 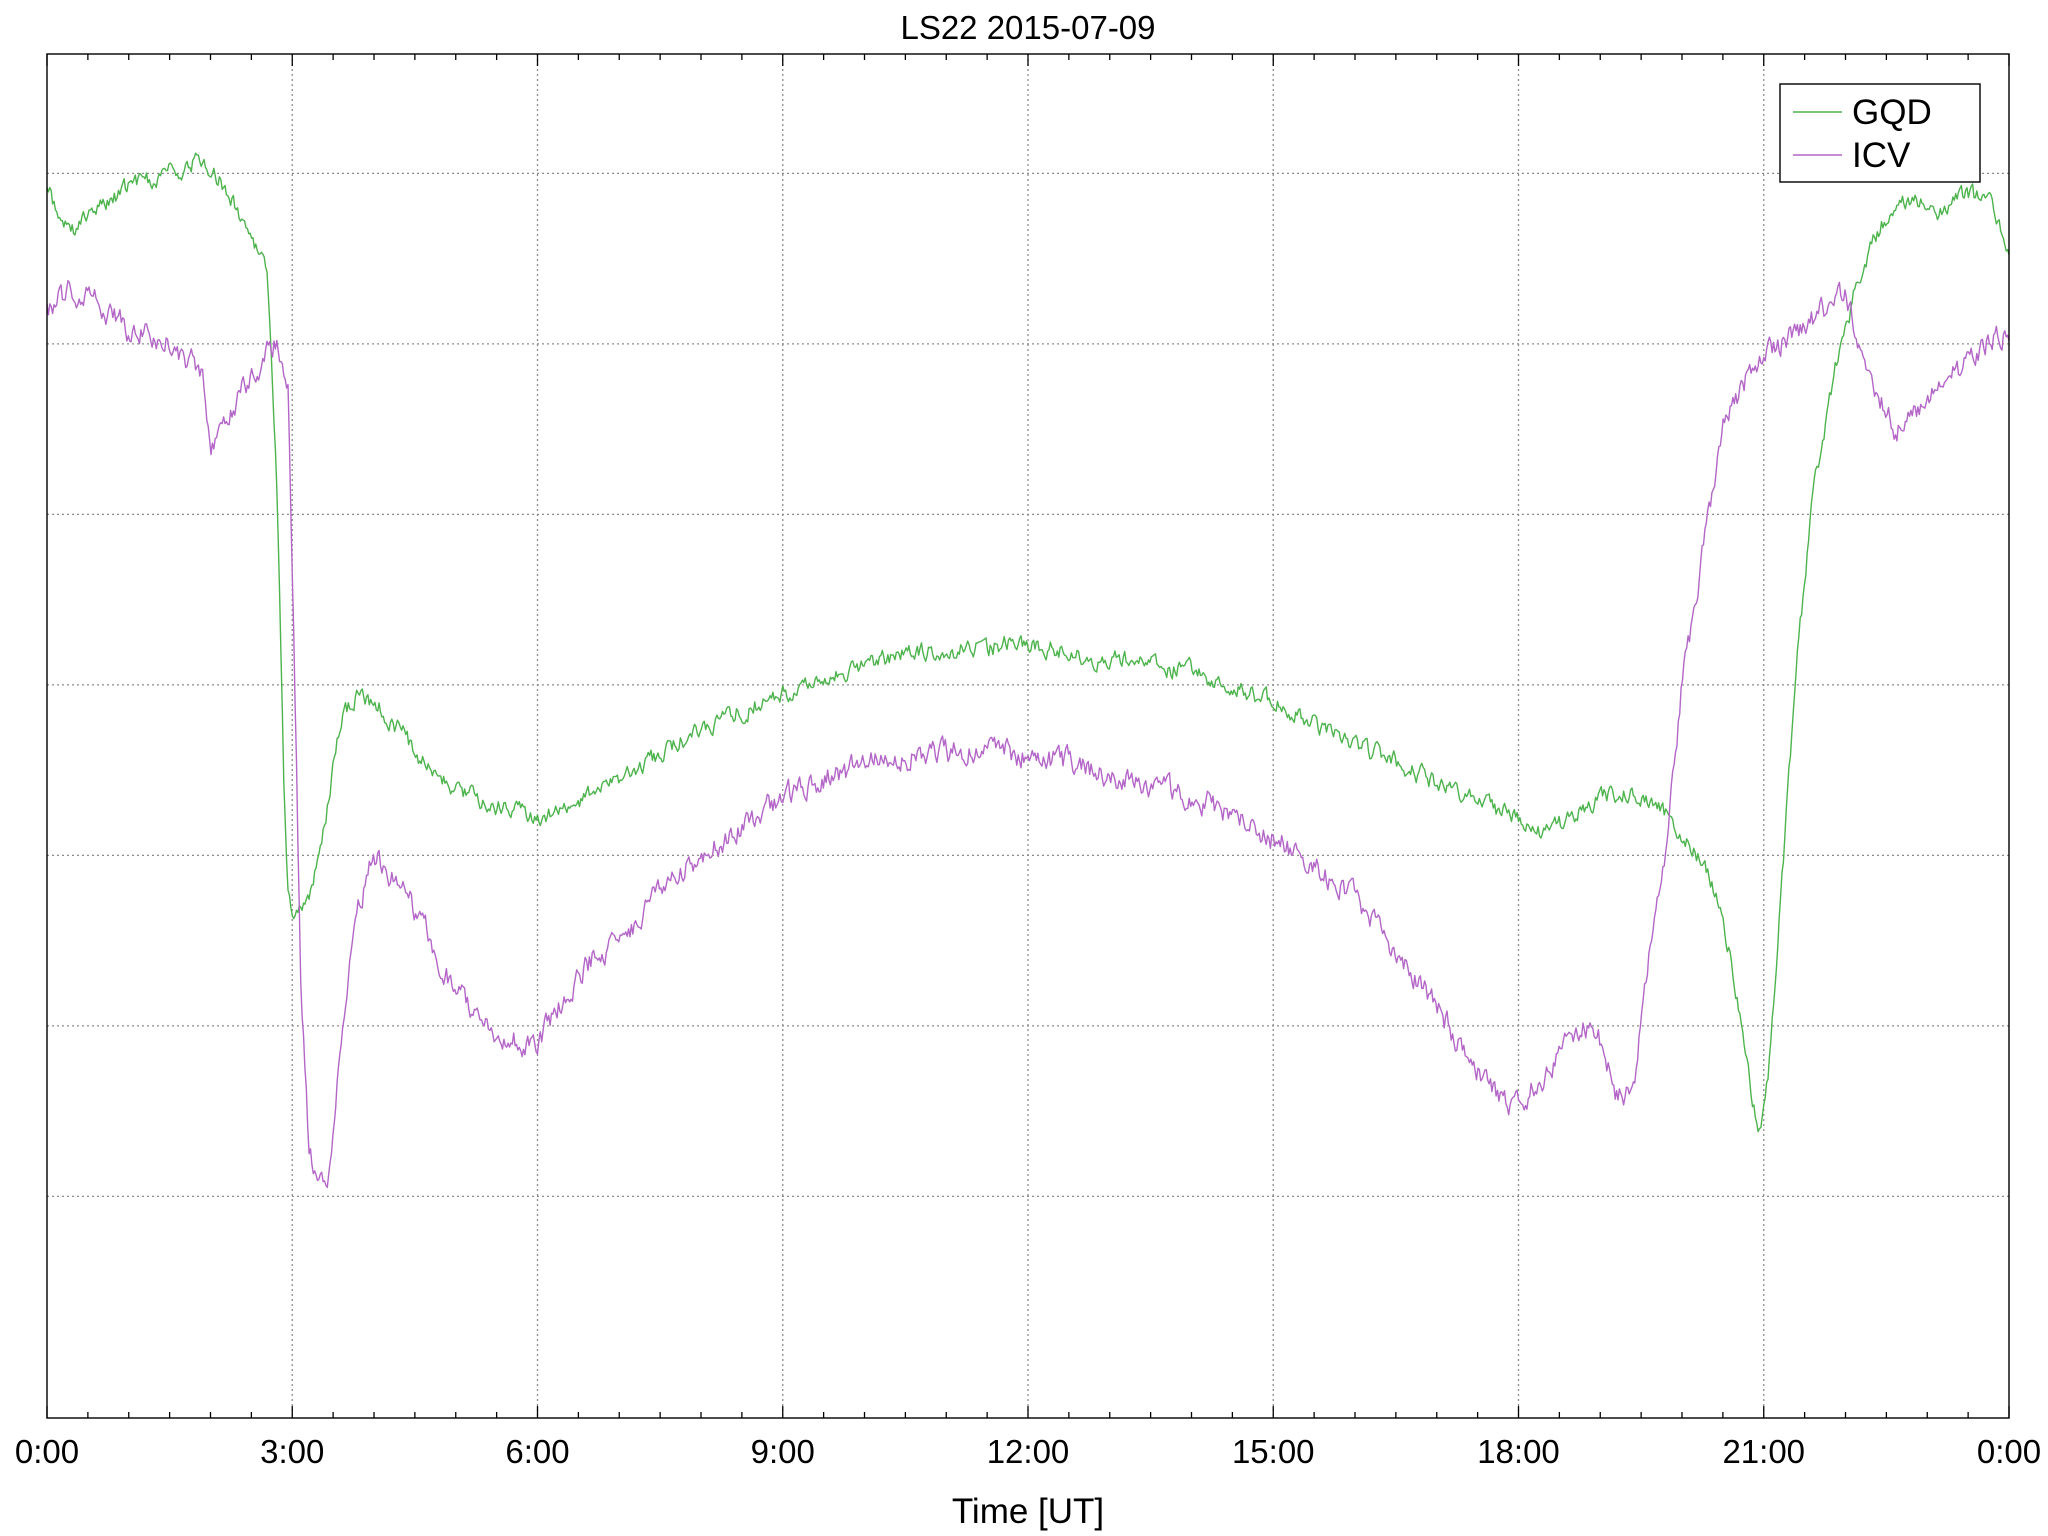 What do you see at coordinates (1273, 1451) in the screenshot?
I see `x-tick-label: 15:00` at bounding box center [1273, 1451].